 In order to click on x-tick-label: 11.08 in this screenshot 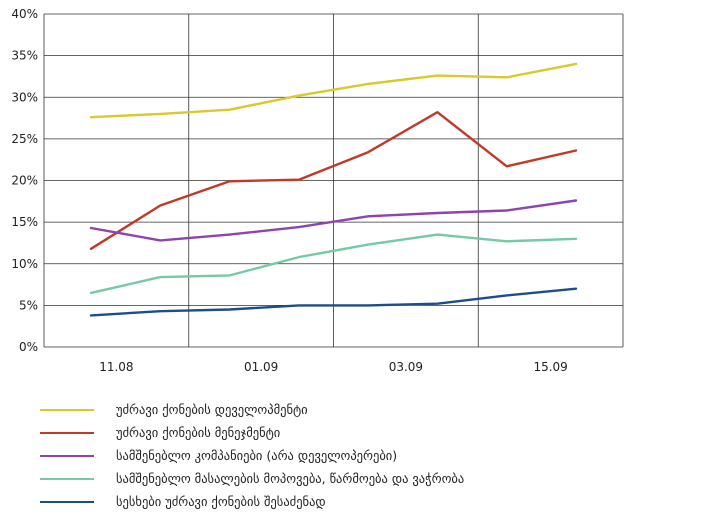, I will do `click(116, 367)`.